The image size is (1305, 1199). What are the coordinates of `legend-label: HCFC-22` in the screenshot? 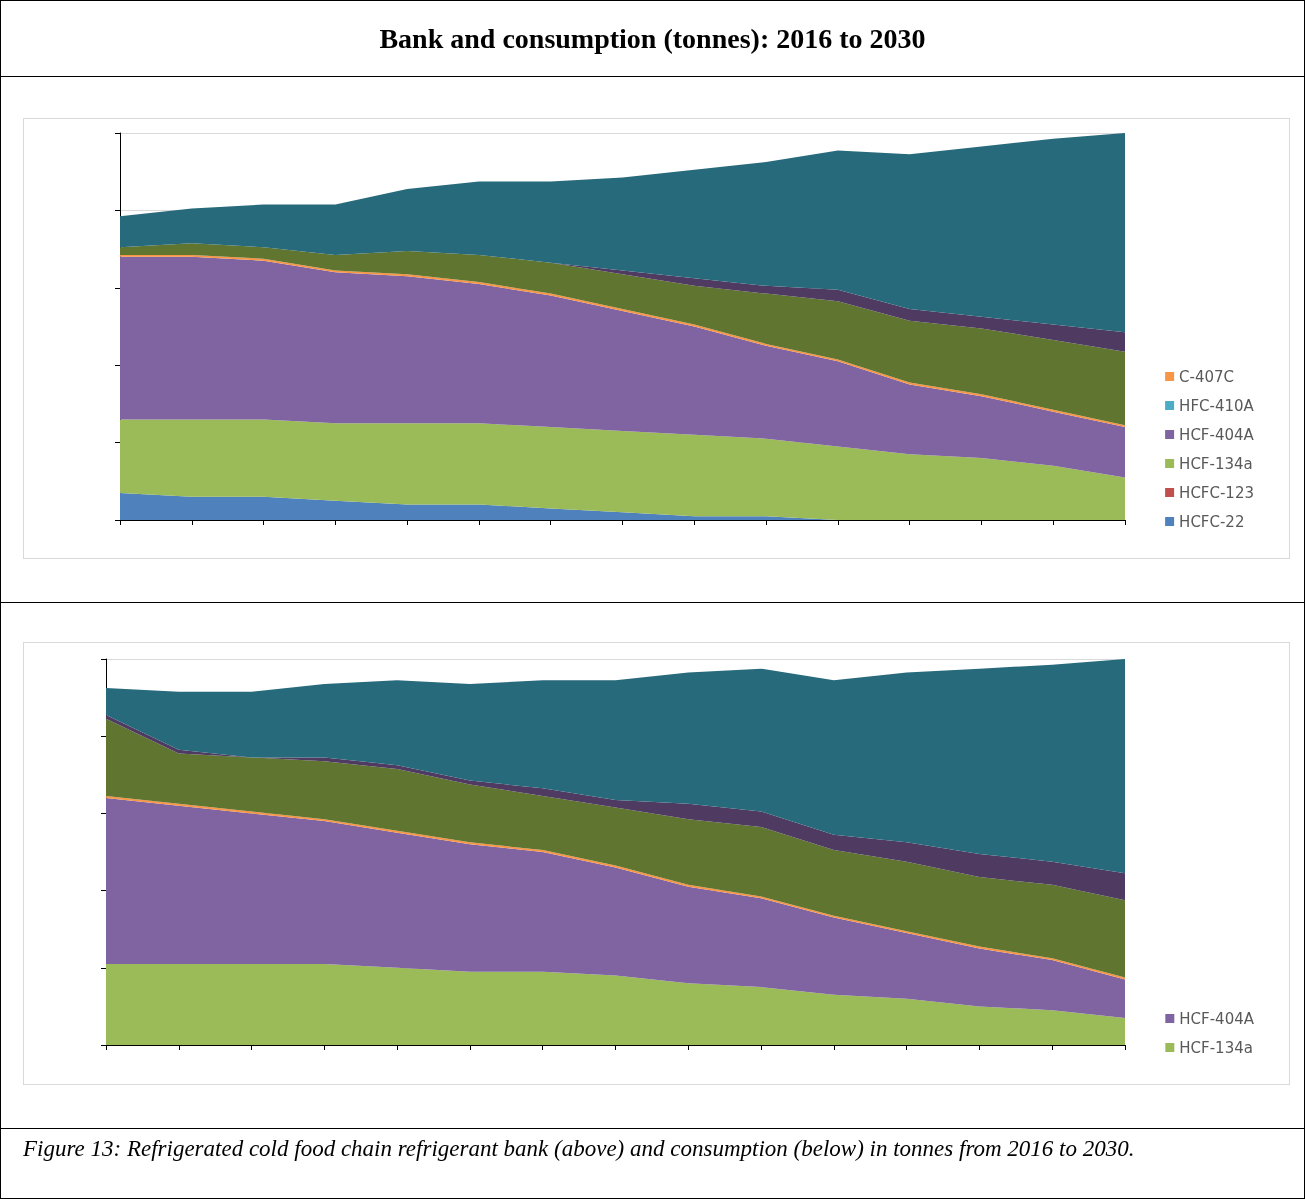 It's located at (1212, 521).